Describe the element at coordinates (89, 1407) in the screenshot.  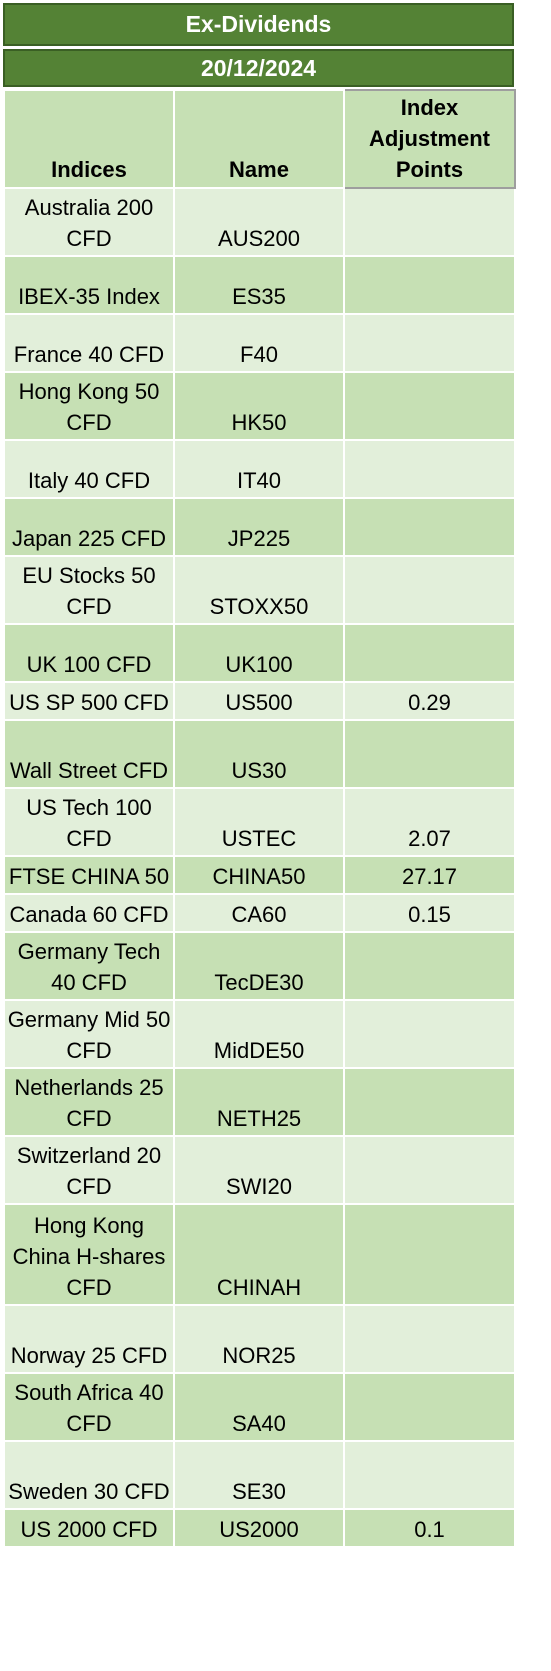
I see `index-cell: South Africa 40 CFD` at that location.